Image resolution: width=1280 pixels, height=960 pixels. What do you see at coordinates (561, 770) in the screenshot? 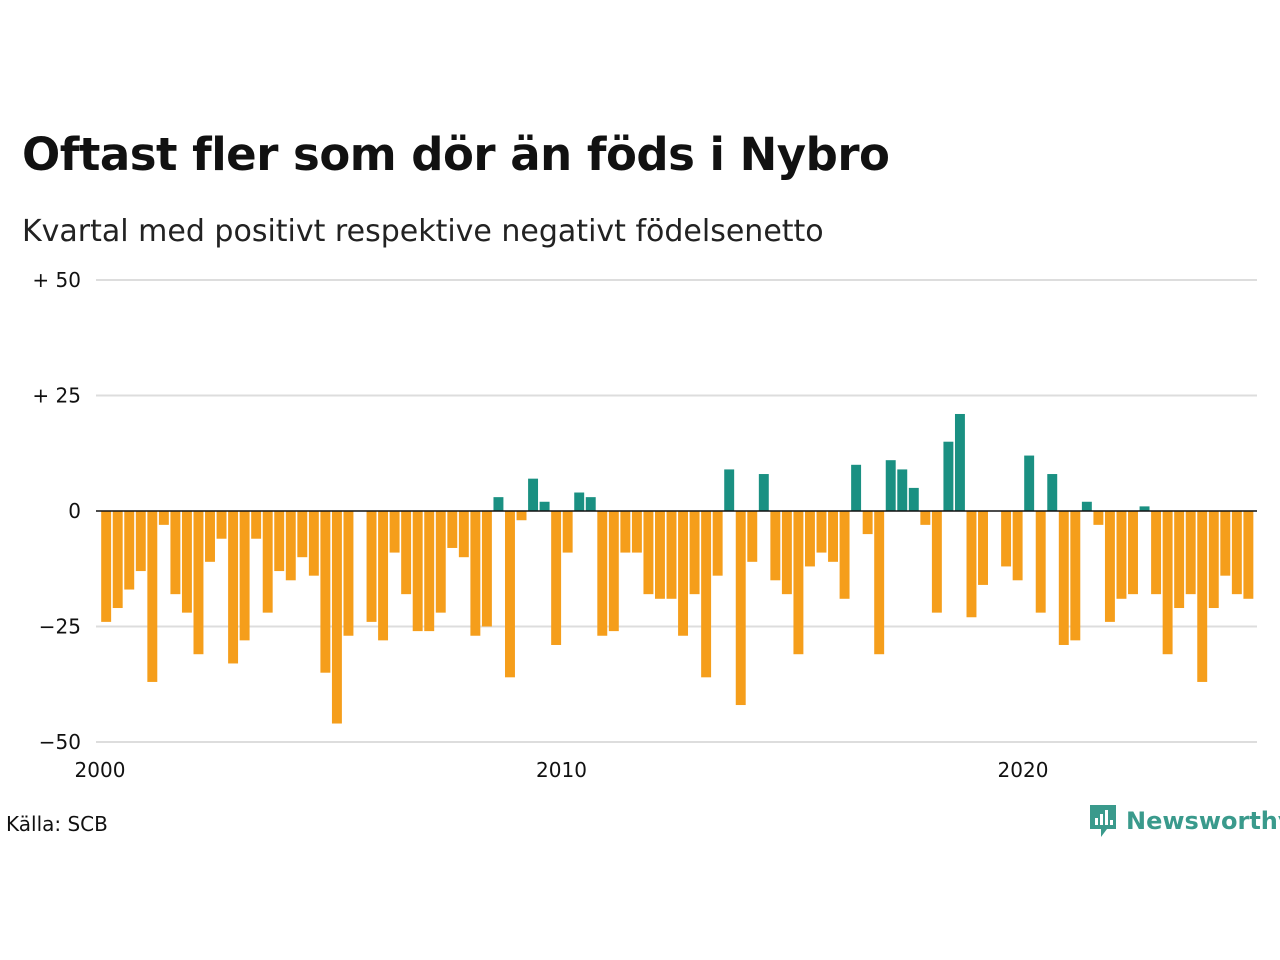
I see `x-tick-label: 2010` at bounding box center [561, 770].